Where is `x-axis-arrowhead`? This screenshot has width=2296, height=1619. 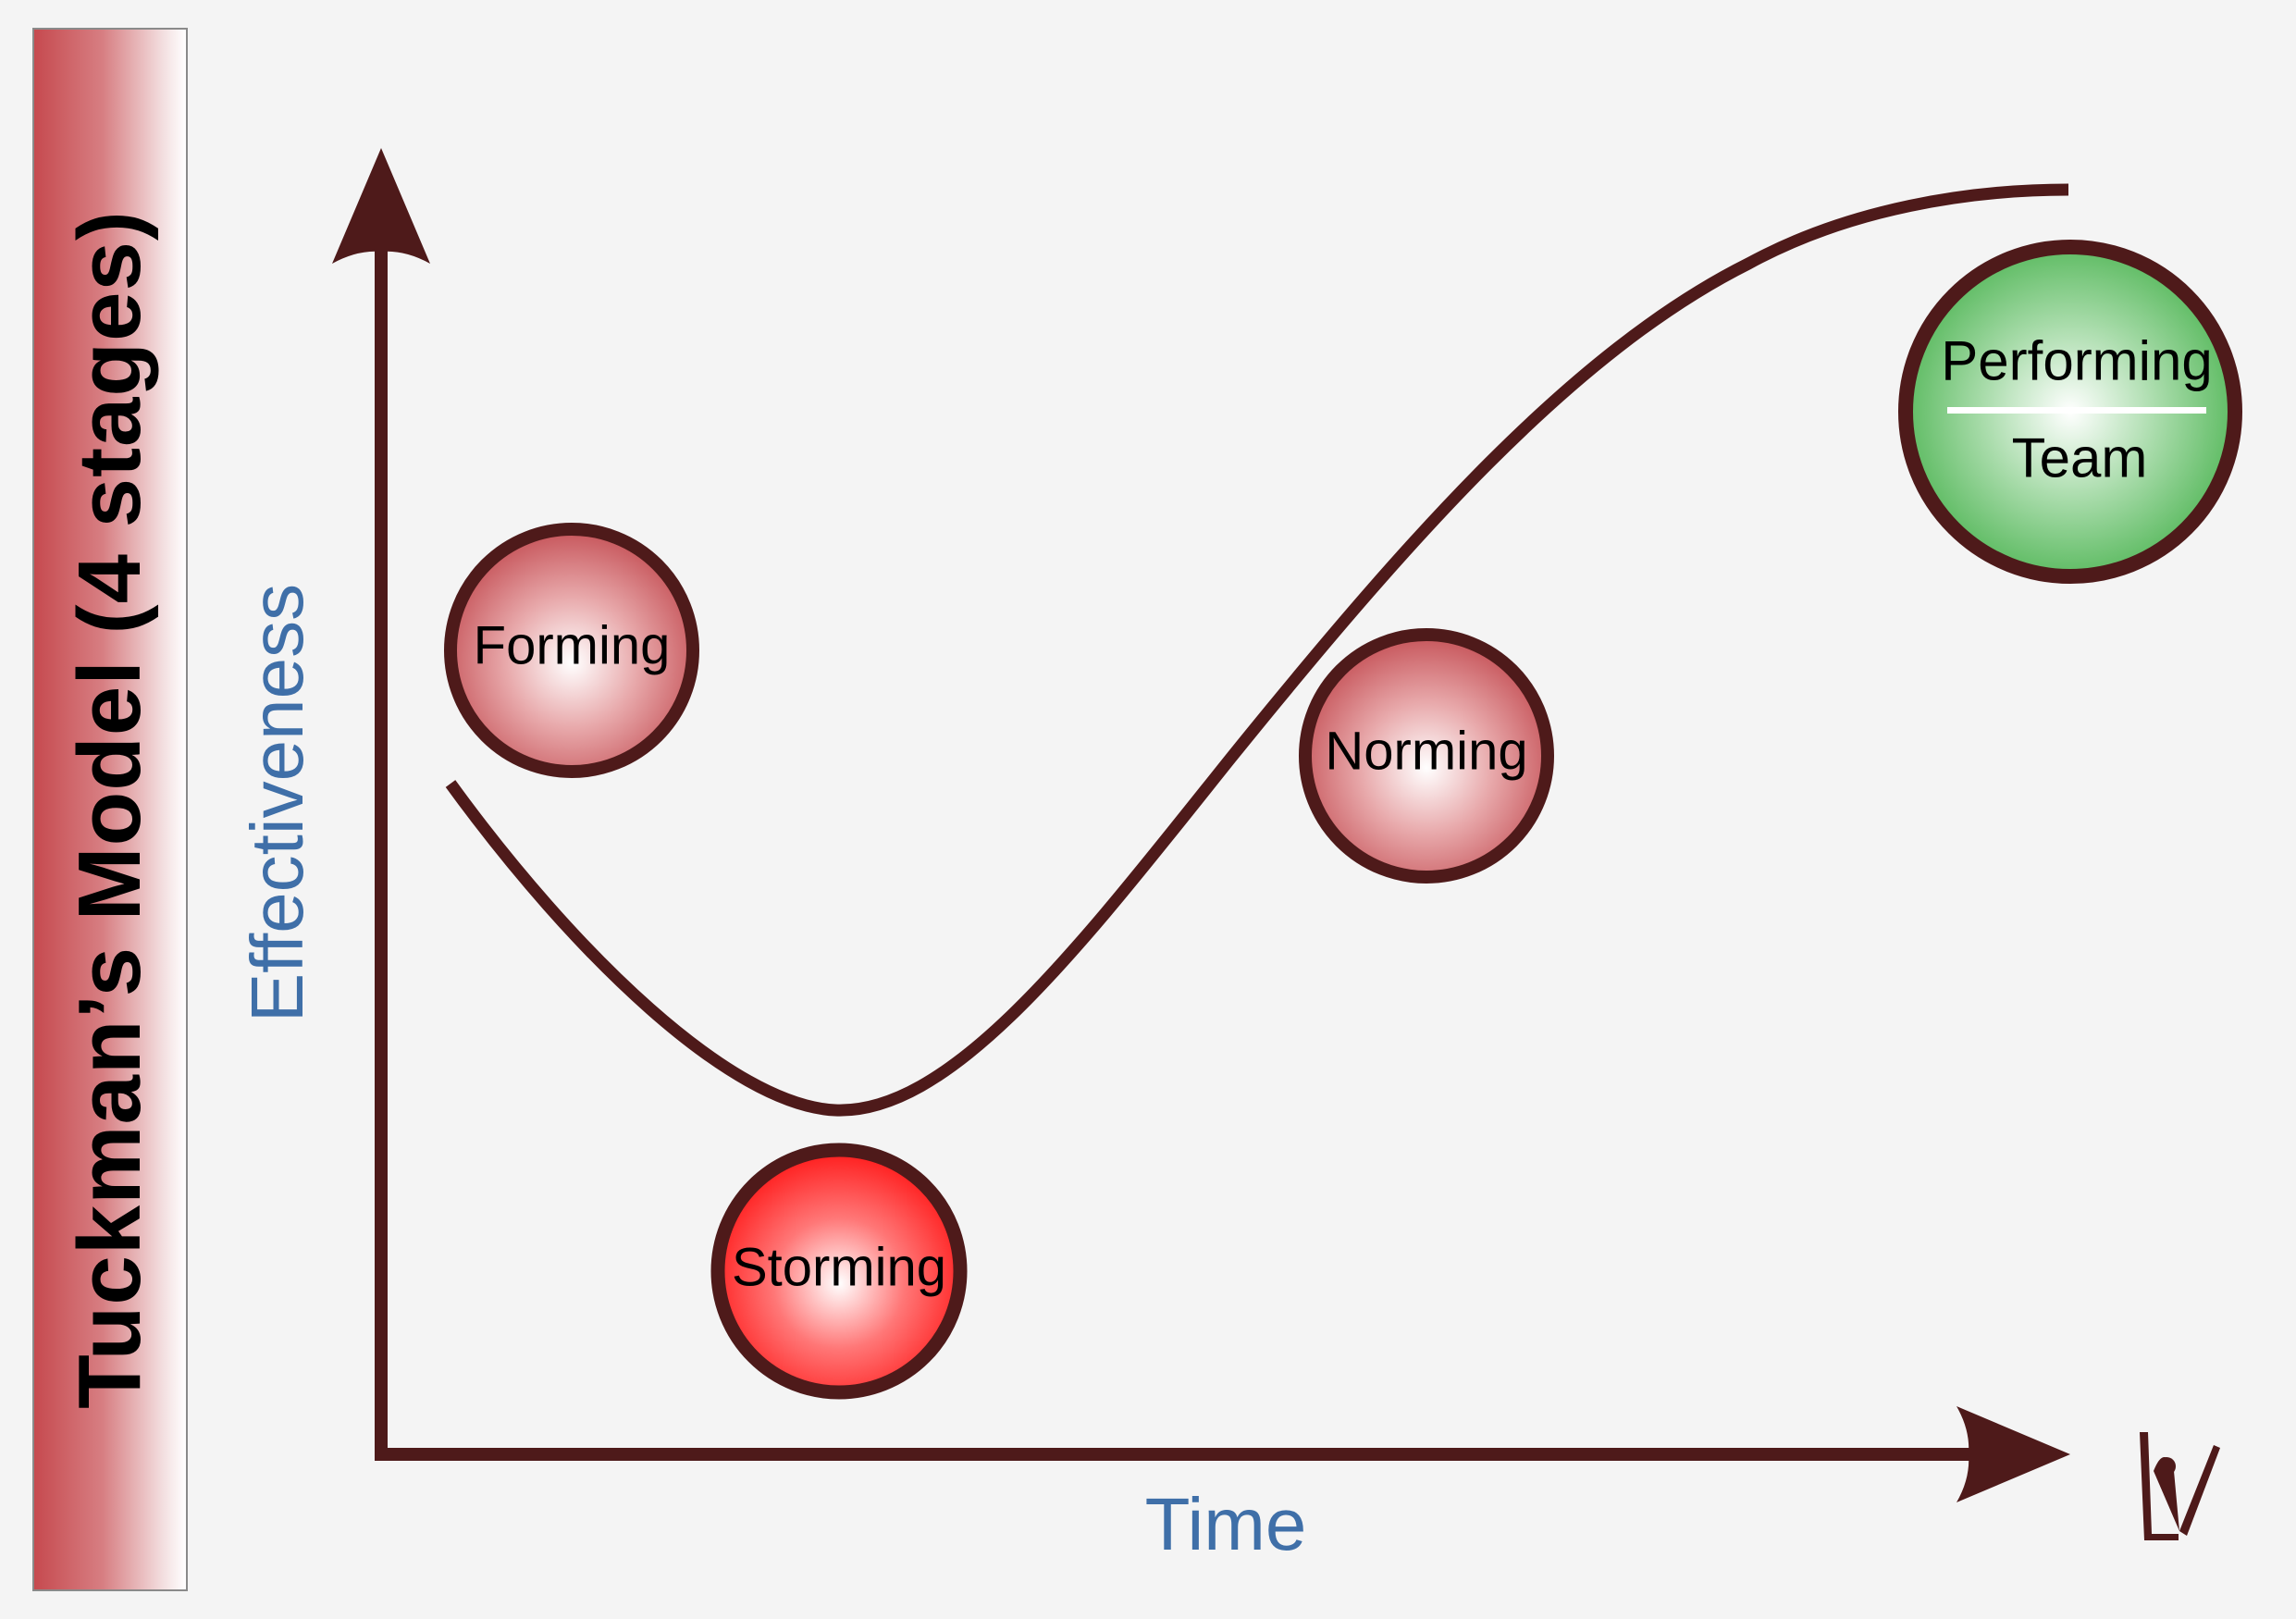 x-axis-arrowhead is located at coordinates (2014, 1454).